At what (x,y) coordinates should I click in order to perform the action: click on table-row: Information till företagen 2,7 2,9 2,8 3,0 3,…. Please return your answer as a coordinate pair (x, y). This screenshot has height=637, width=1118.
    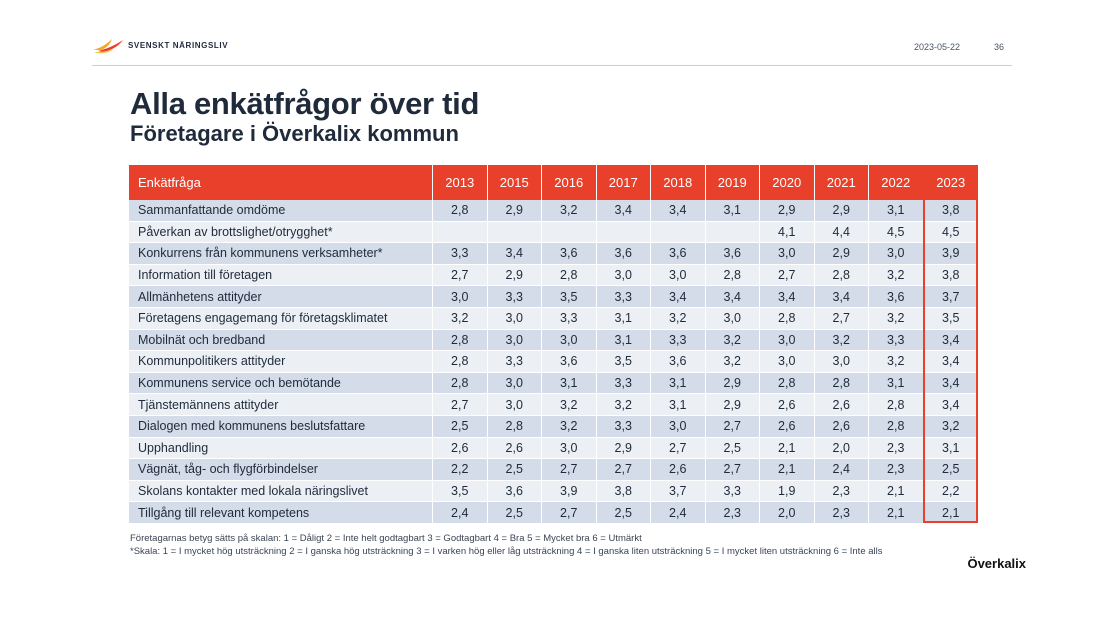
    Looking at the image, I should click on (553, 275).